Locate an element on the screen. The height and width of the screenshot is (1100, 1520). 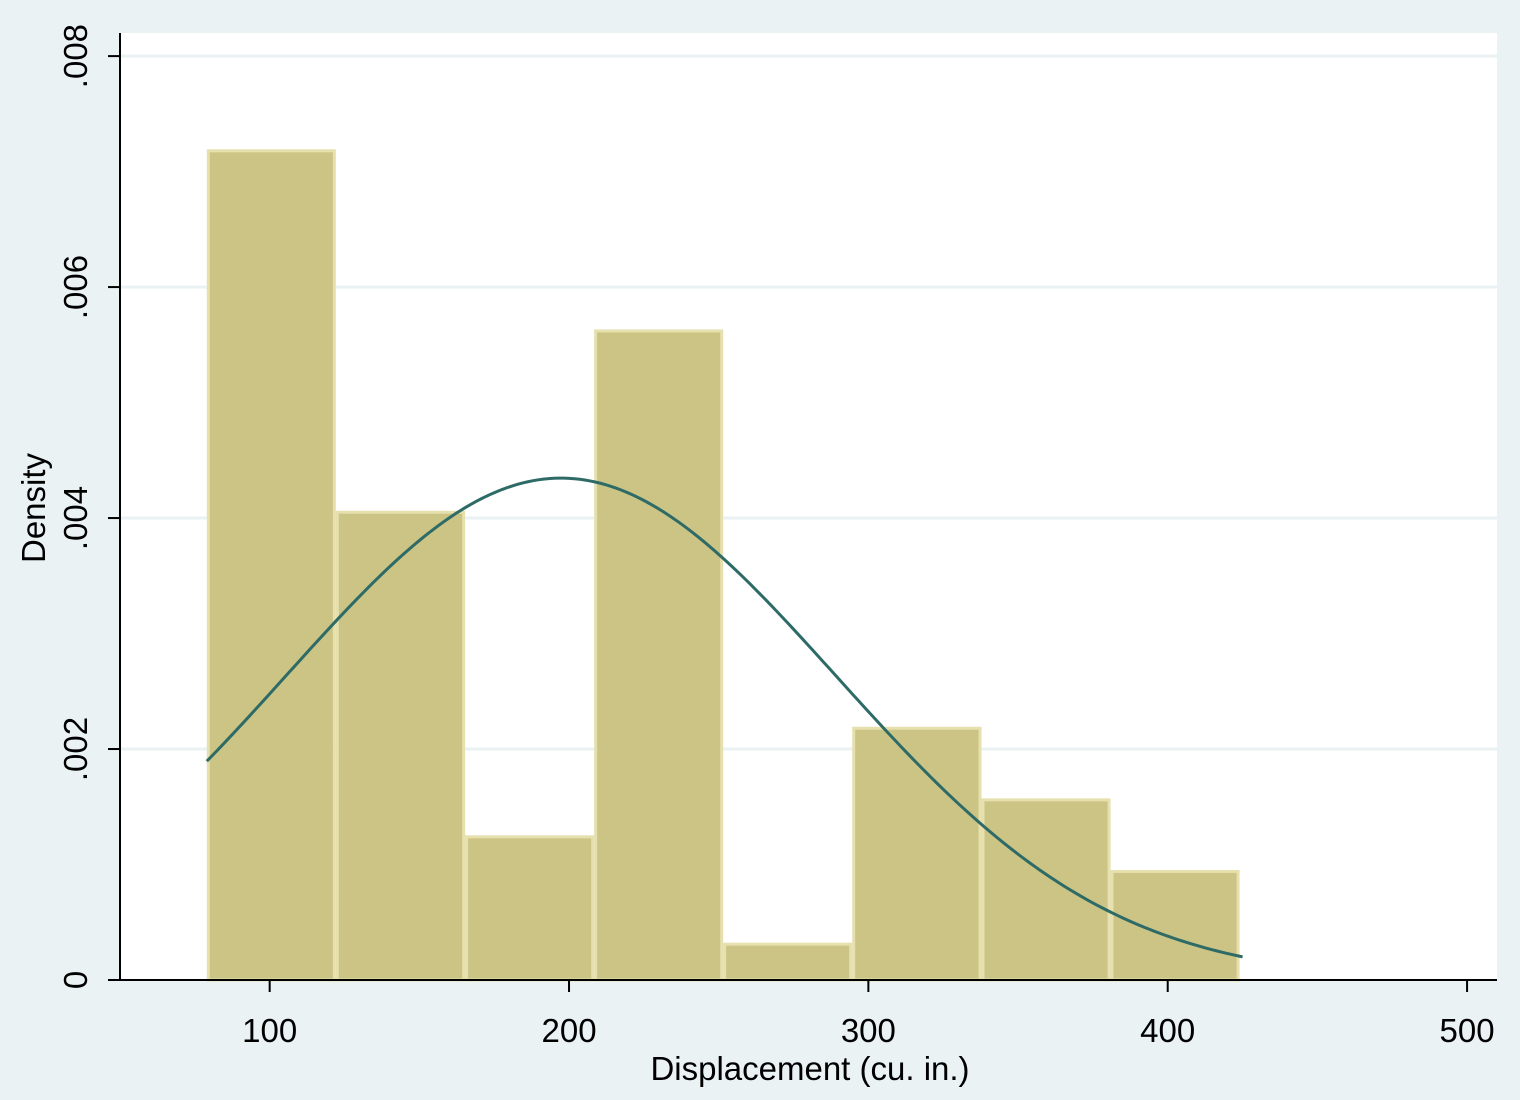
y-tick-label: 0 is located at coordinates (75, 980).